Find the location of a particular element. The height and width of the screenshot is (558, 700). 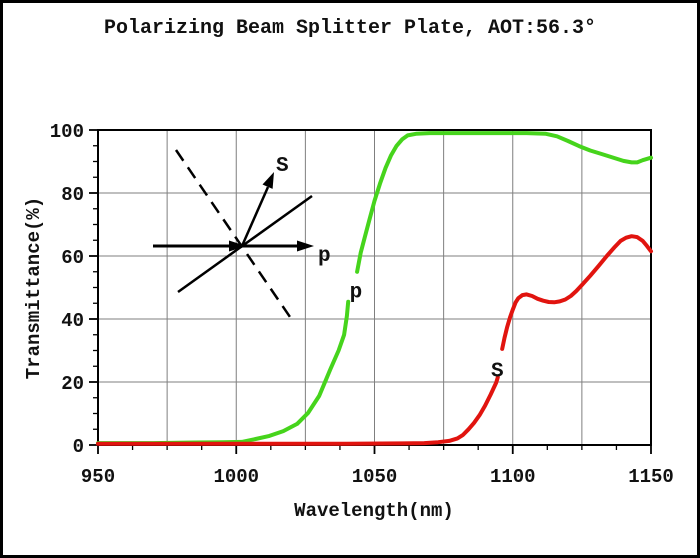

s-beam-line is located at coordinates (255, 216).